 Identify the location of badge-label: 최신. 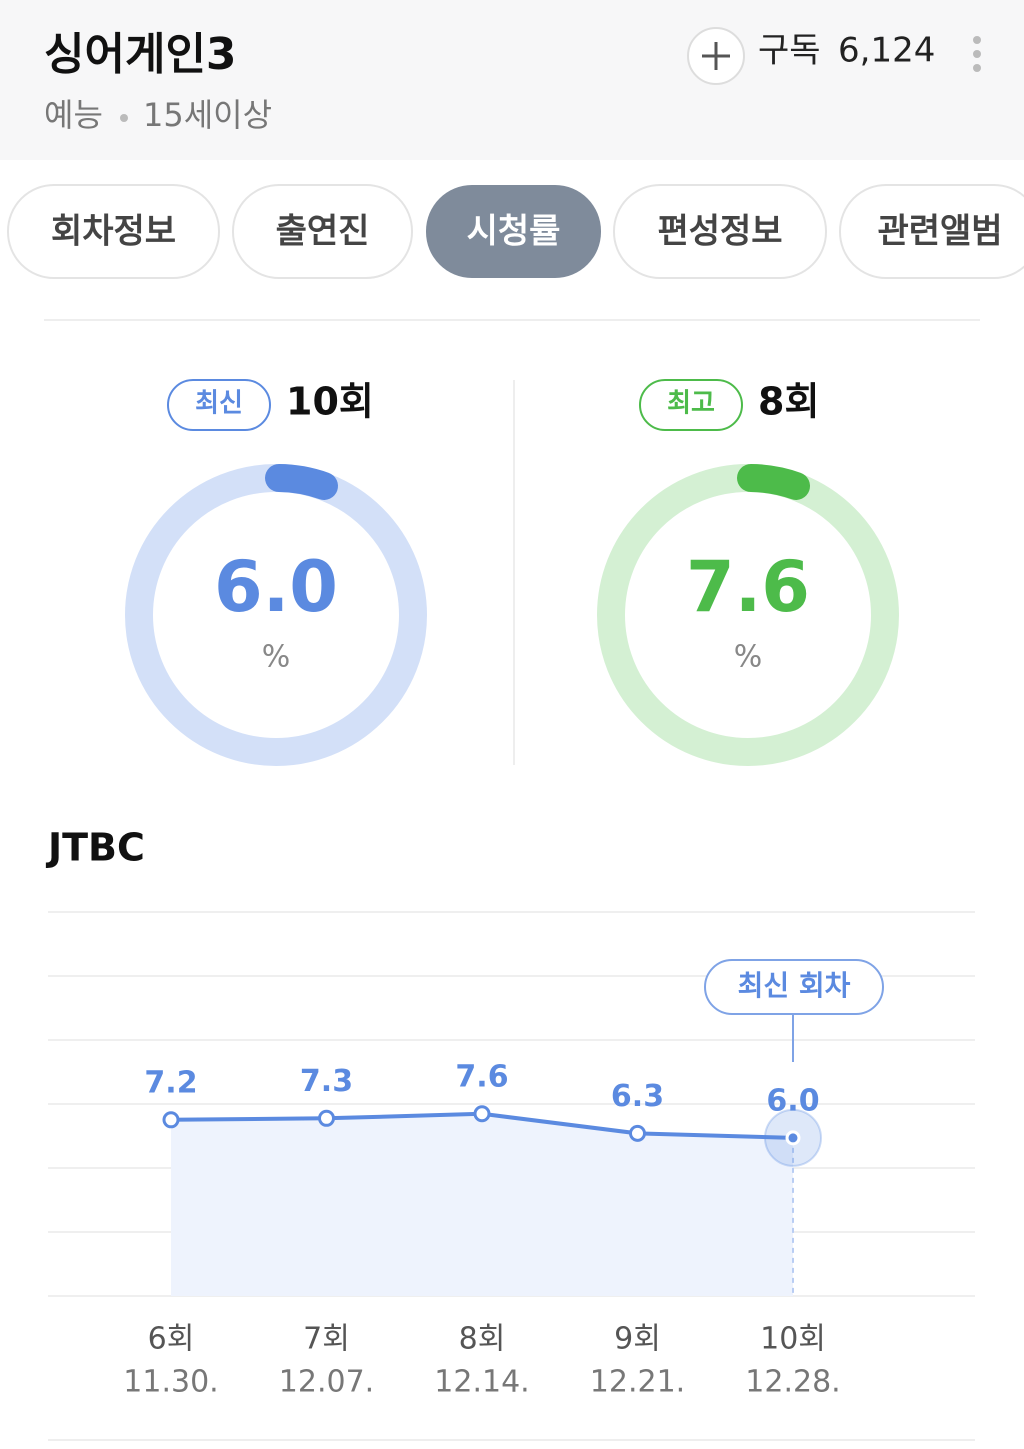
(219, 404).